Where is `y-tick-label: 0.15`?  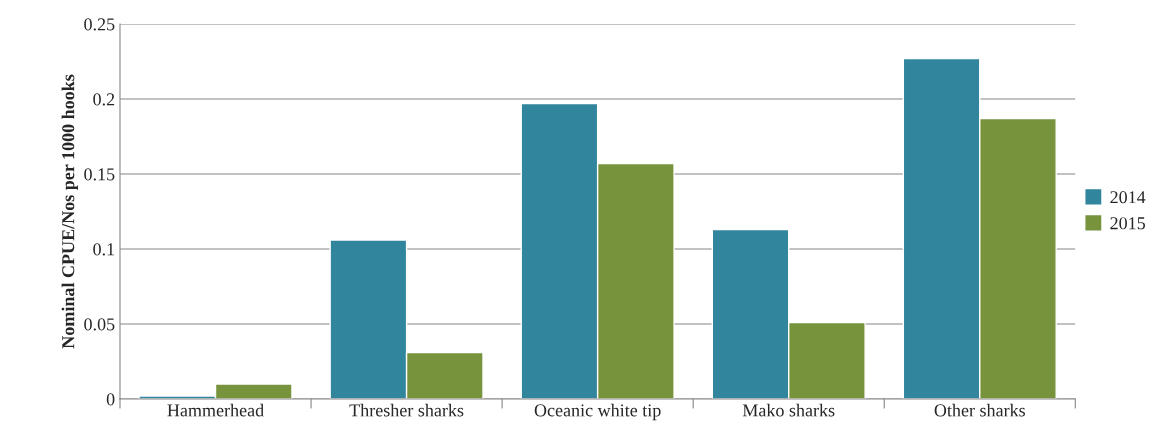
y-tick-label: 0.15 is located at coordinates (99, 174).